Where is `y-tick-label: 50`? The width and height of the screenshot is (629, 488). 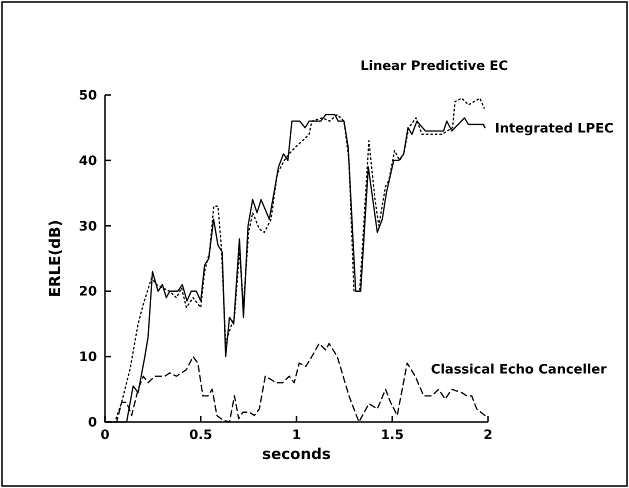
y-tick-label: 50 is located at coordinates (87, 96).